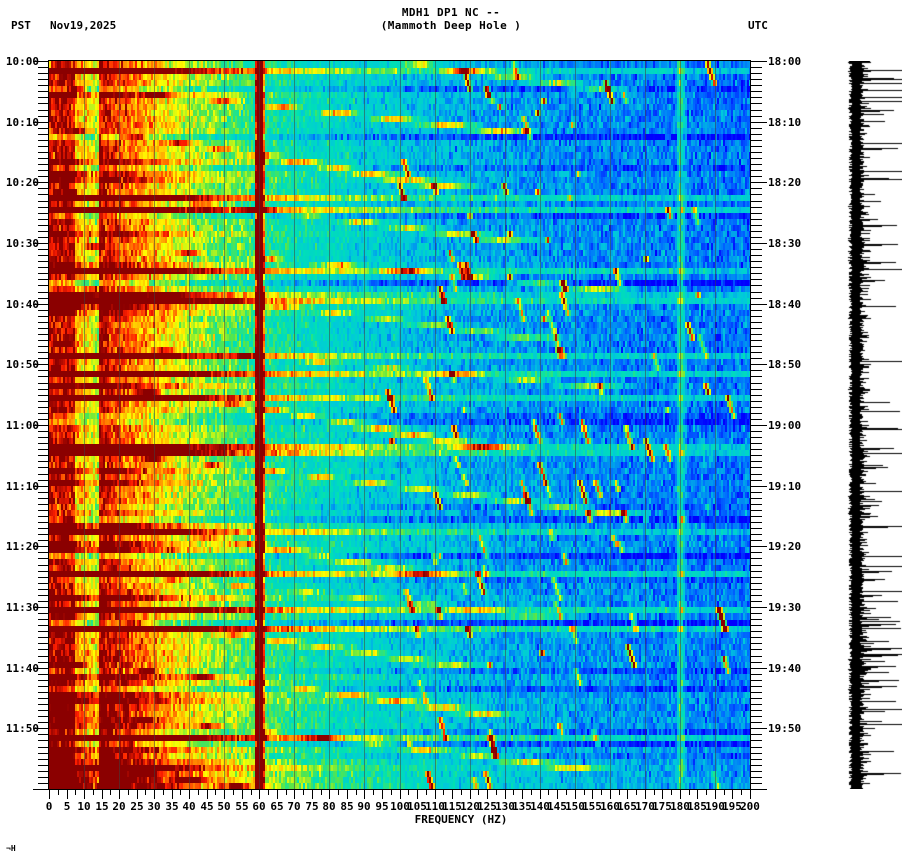  What do you see at coordinates (224, 806) in the screenshot?
I see `freq-label: 50` at bounding box center [224, 806].